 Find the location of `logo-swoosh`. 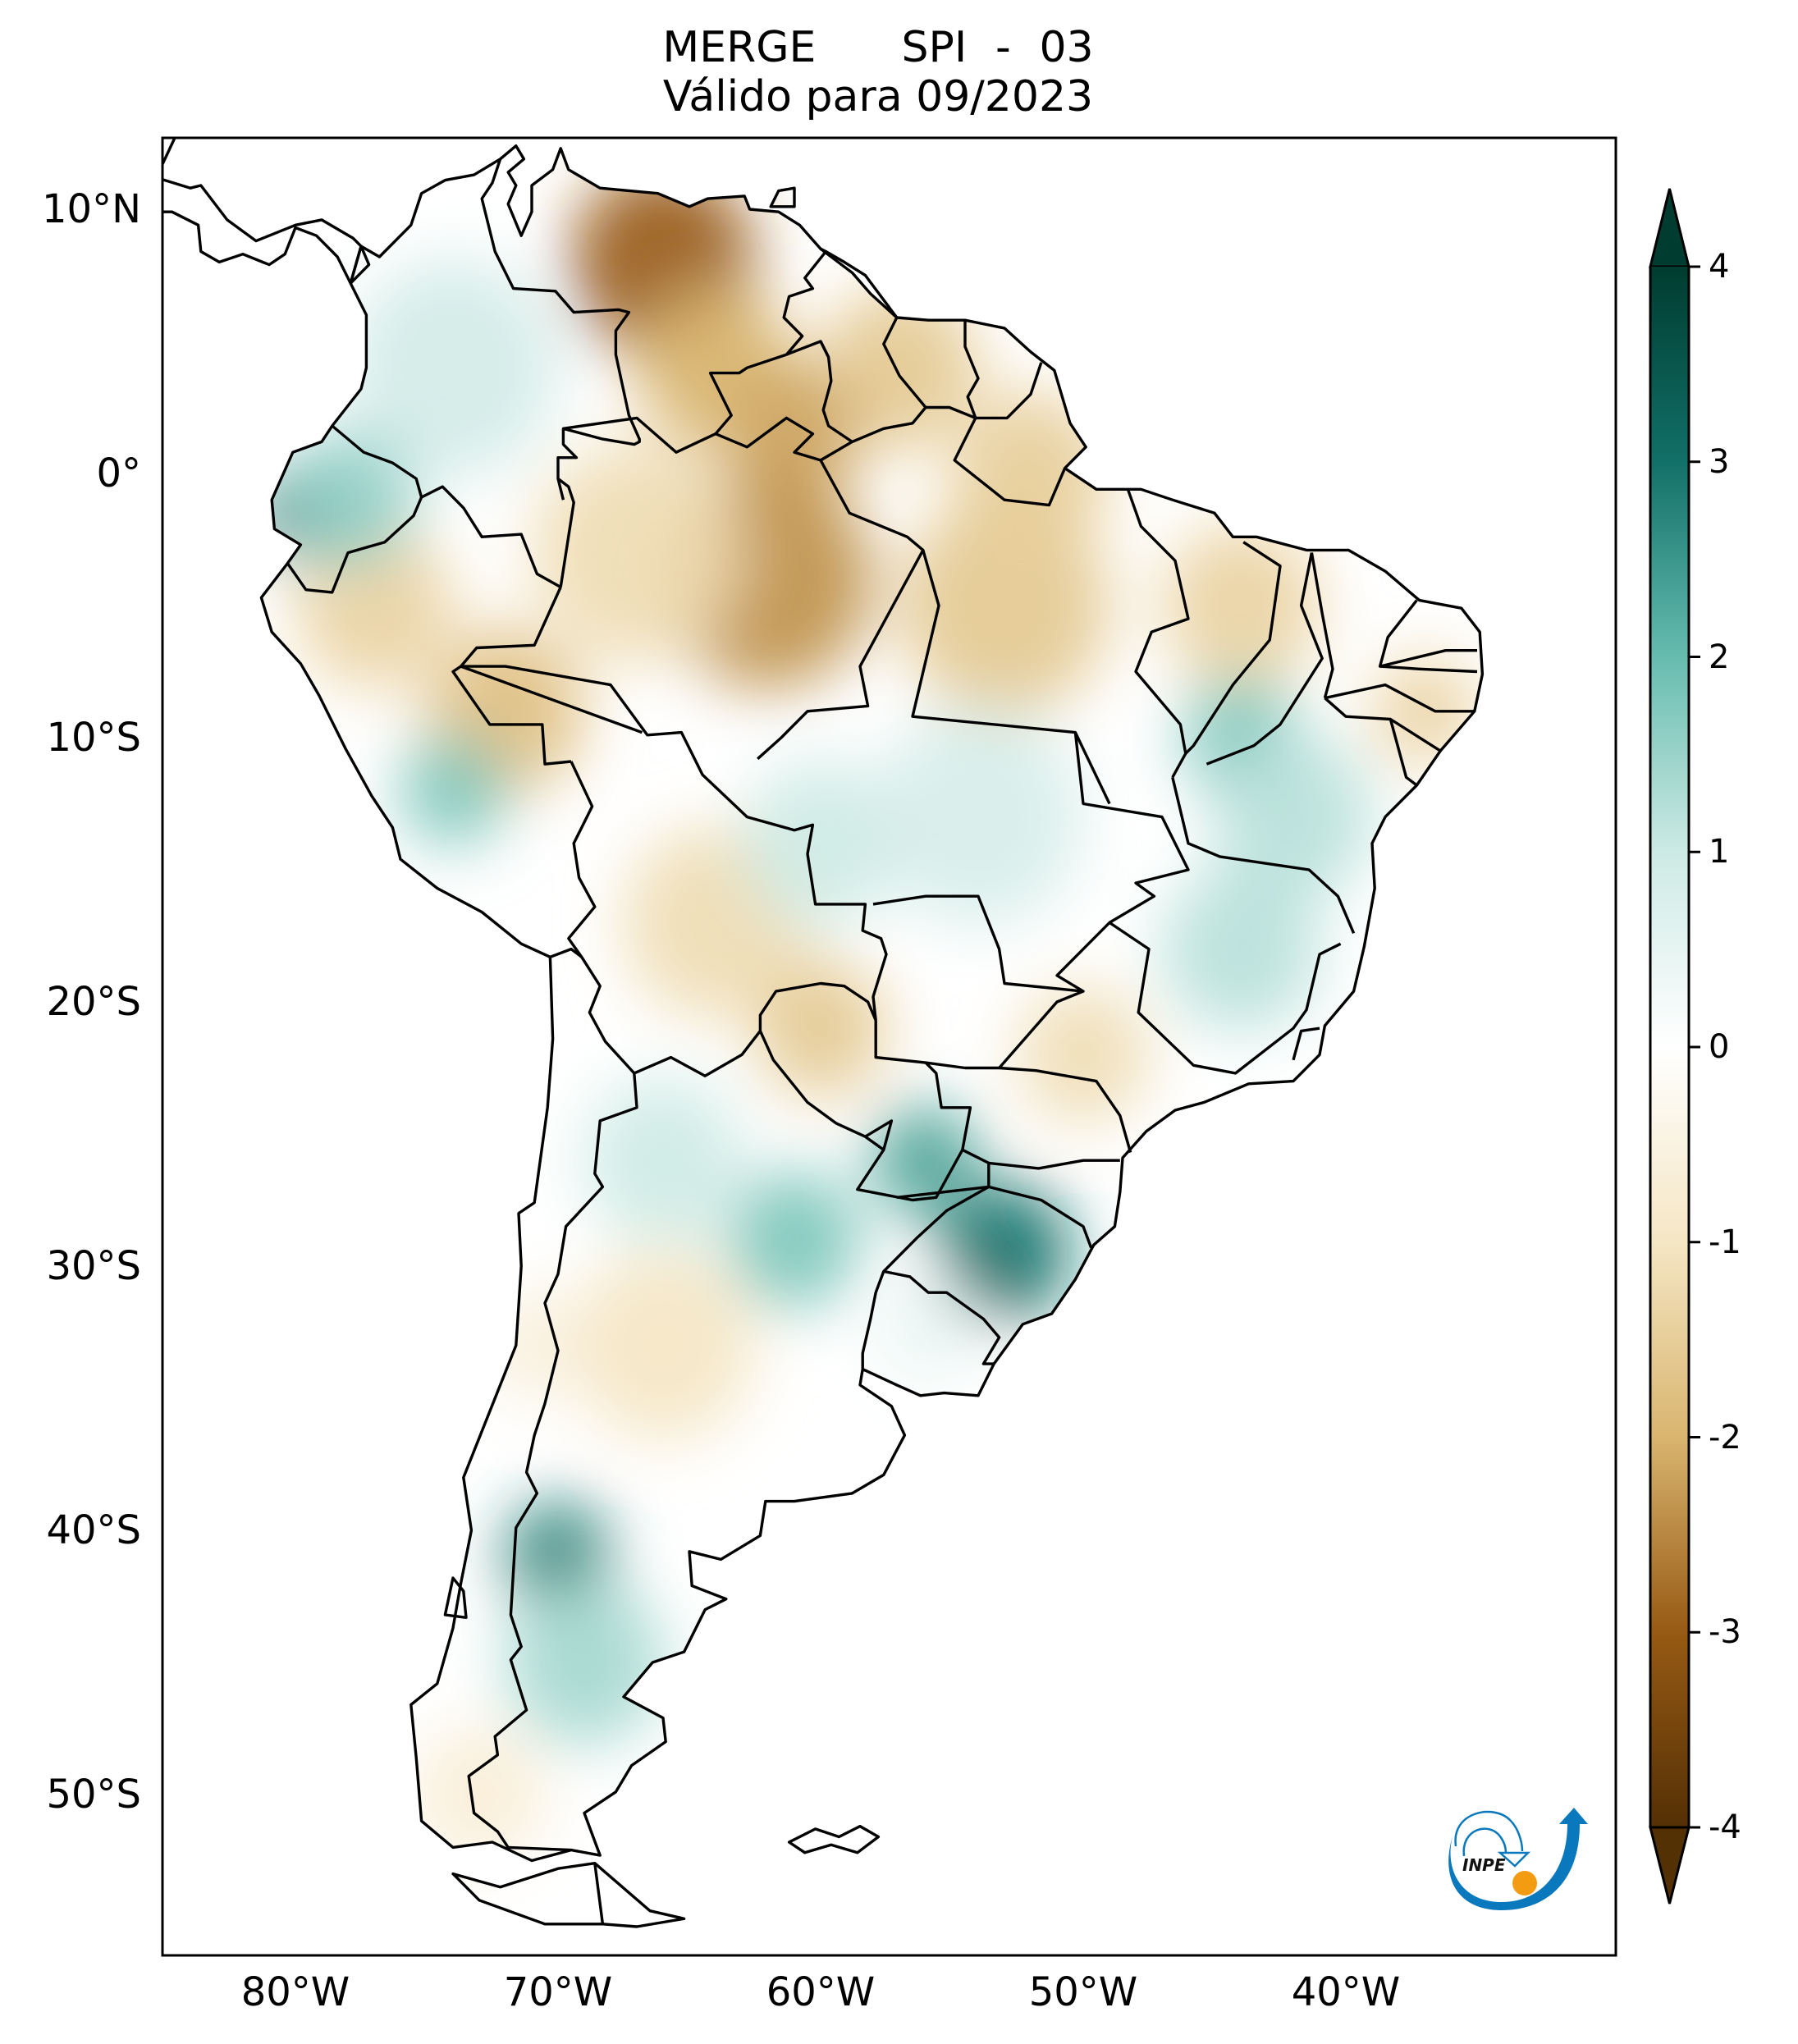

logo-swoosh is located at coordinates (1518, 1859).